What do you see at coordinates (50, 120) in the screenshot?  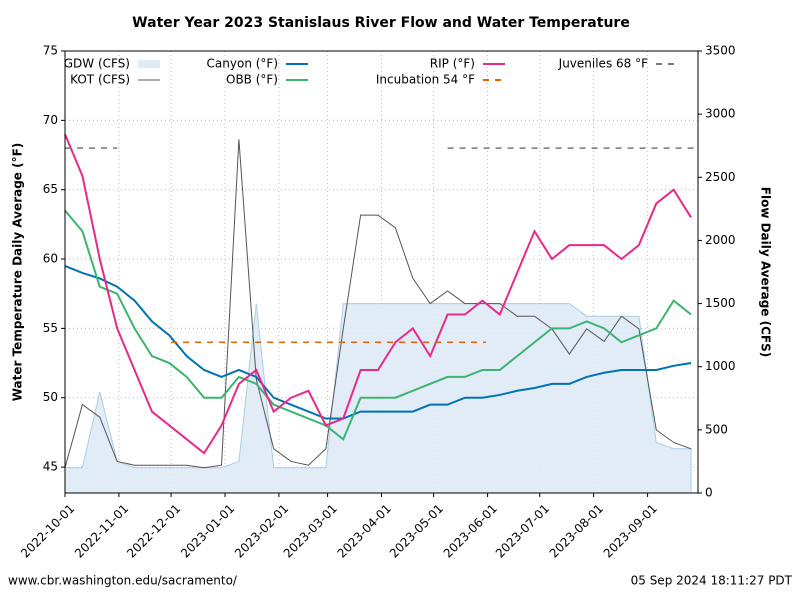 I see `y-tick-label: 70` at bounding box center [50, 120].